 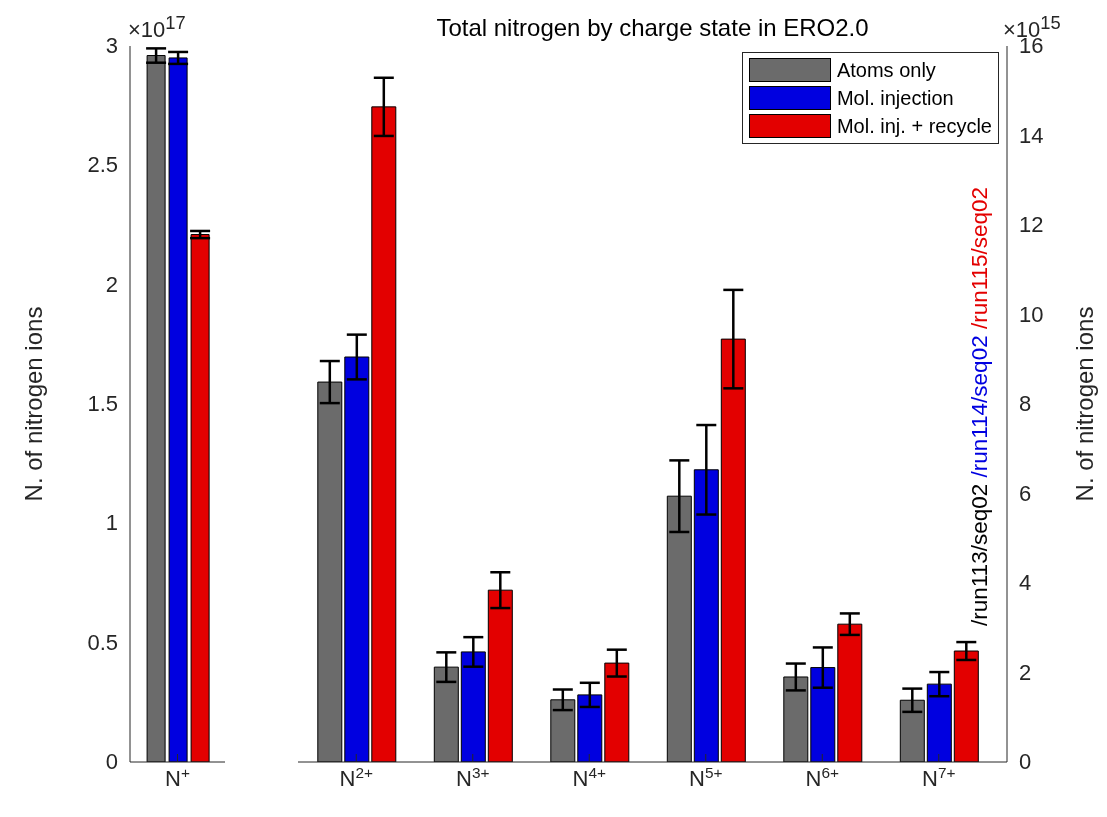 I want to click on legend-label: Mol. injection, so click(x=895, y=98).